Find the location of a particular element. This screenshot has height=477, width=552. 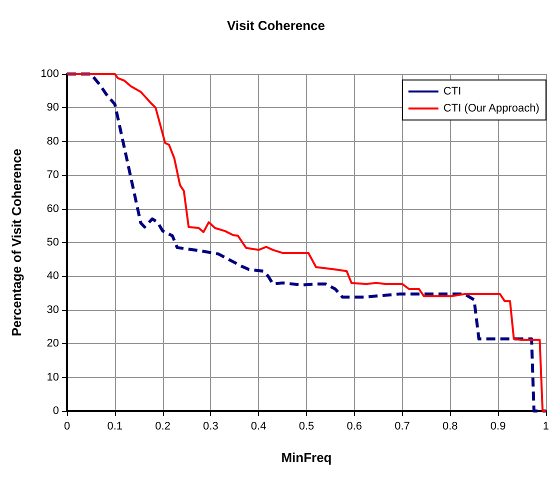

y-tick-label: 20 is located at coordinates (52, 344).